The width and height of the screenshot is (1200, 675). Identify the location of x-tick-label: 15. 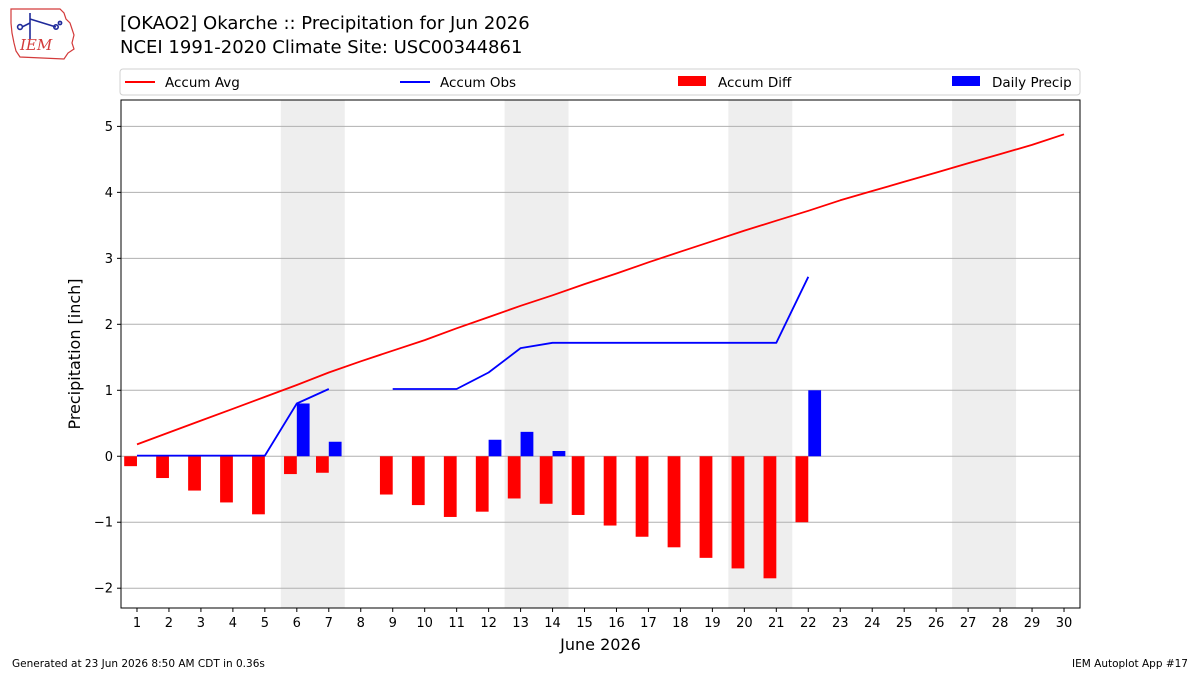
(584, 623).